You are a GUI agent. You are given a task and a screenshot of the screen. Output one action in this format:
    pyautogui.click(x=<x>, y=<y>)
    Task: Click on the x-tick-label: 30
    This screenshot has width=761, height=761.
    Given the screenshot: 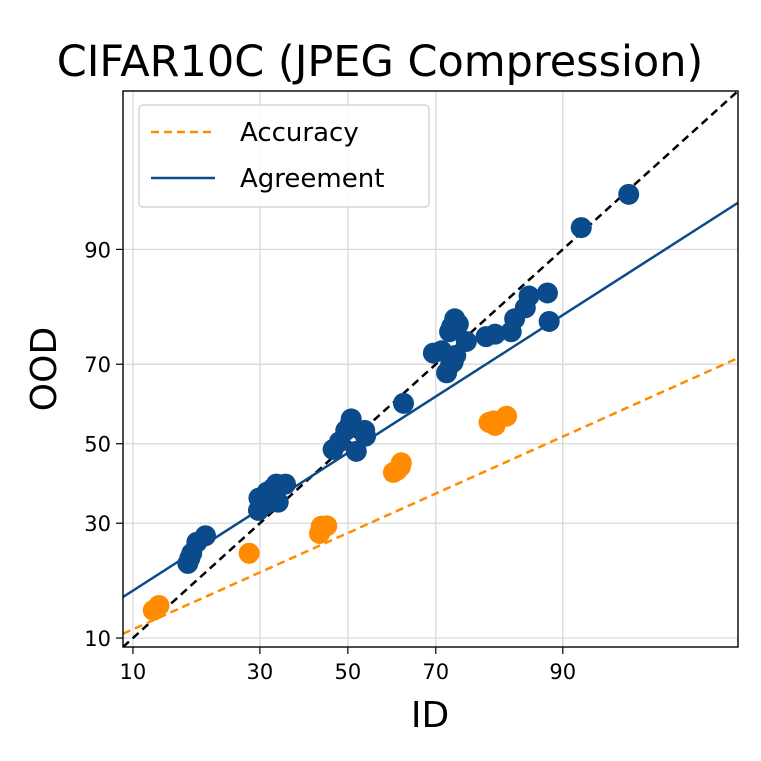 What is the action you would take?
    pyautogui.click(x=260, y=672)
    